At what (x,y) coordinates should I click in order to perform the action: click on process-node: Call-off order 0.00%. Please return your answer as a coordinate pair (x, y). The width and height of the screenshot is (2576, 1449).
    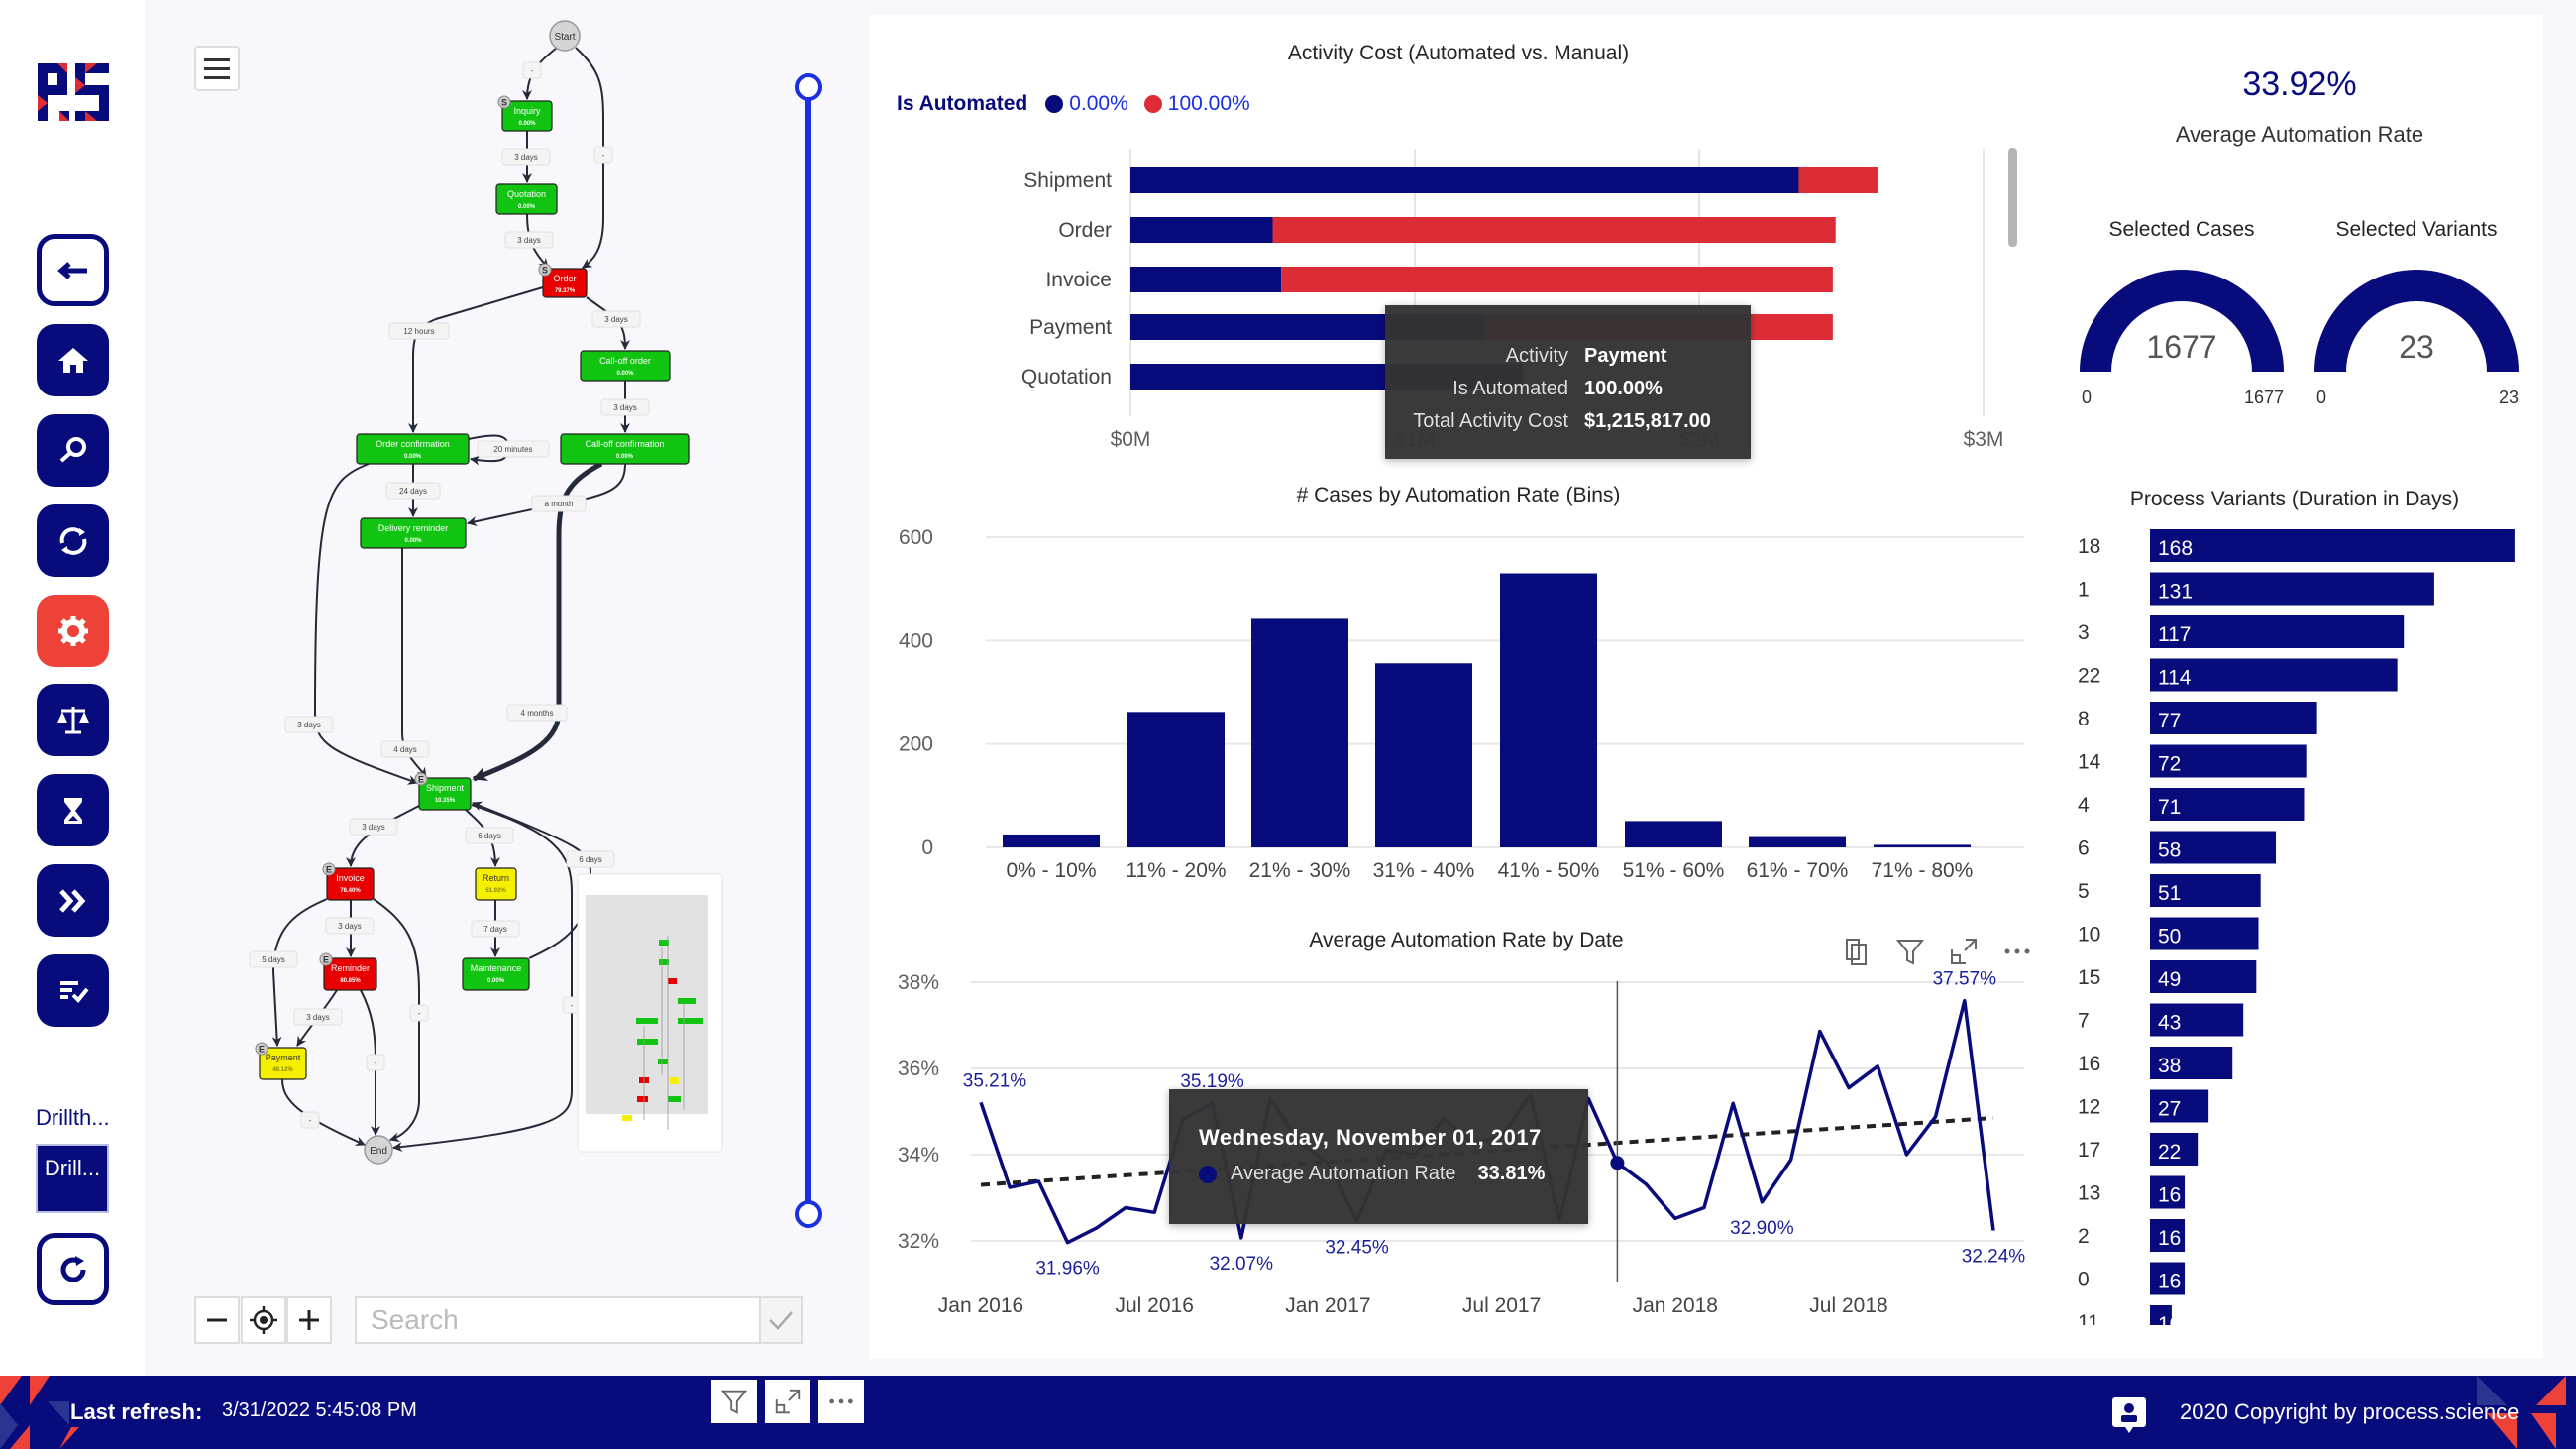
    Looking at the image, I should click on (625, 366).